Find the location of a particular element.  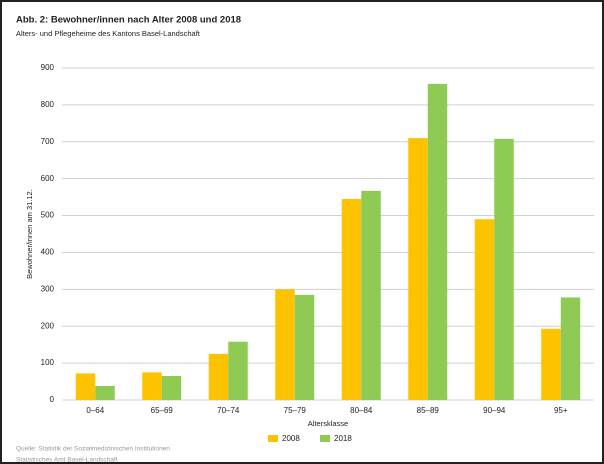

x-tick-label: 70–74 is located at coordinates (228, 410).